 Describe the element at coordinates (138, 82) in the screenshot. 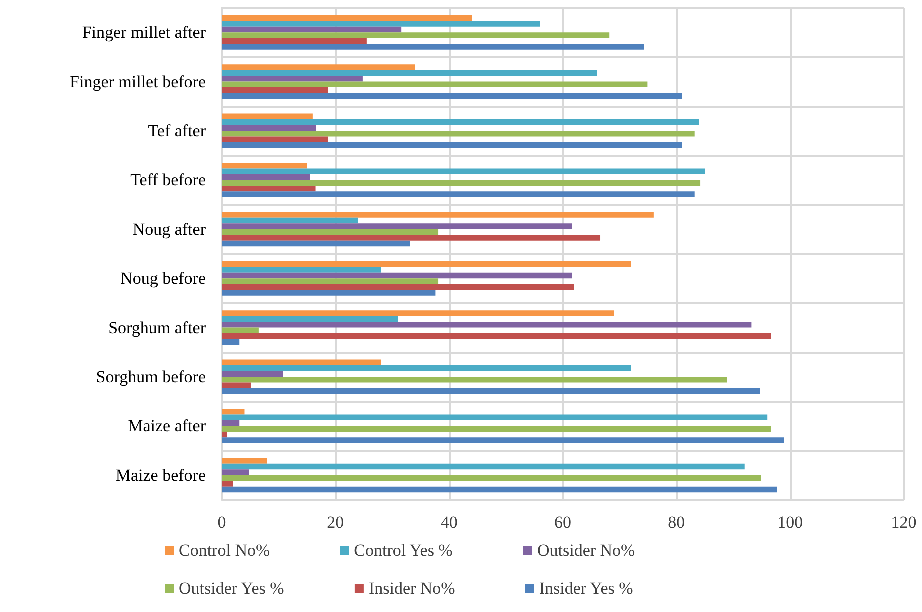

I see `y-tick-label: Finger millet before` at that location.